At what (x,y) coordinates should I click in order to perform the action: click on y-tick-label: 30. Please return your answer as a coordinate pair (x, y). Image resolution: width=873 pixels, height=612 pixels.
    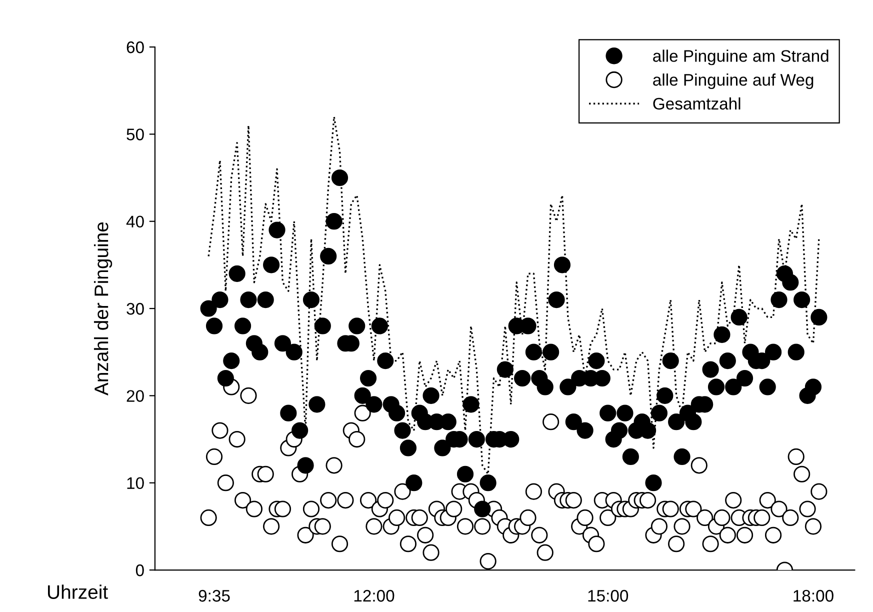
    Looking at the image, I should click on (135, 308).